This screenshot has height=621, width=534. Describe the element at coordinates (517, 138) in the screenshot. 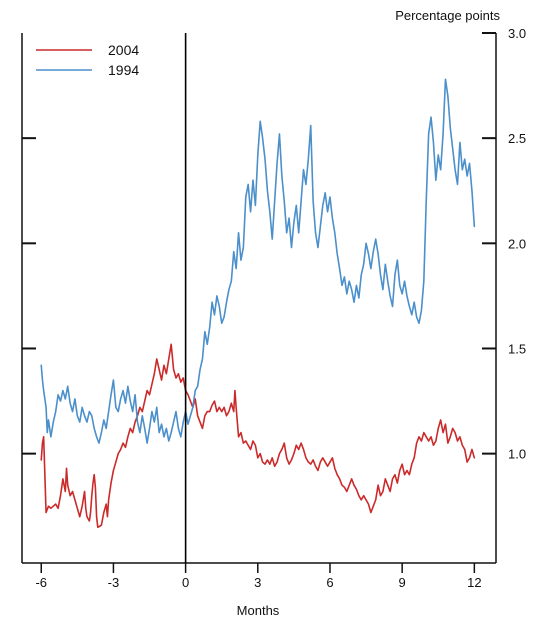

I see `right-y-tick-label: 2.5` at that location.